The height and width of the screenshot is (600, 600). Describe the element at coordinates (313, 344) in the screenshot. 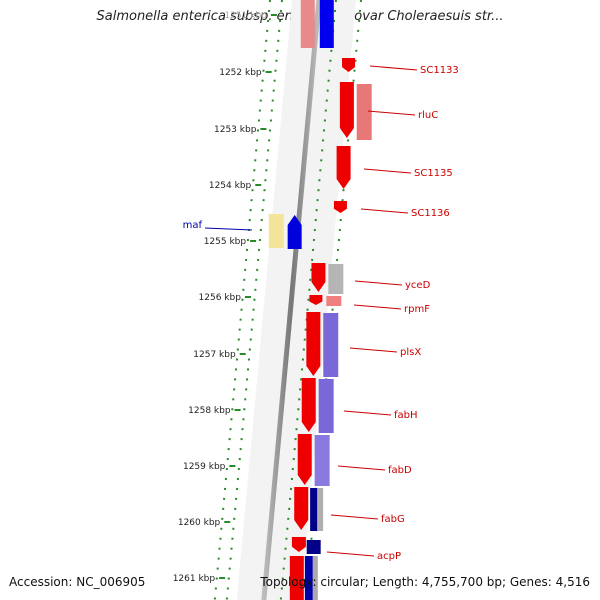

I see `gene-plsx` at that location.